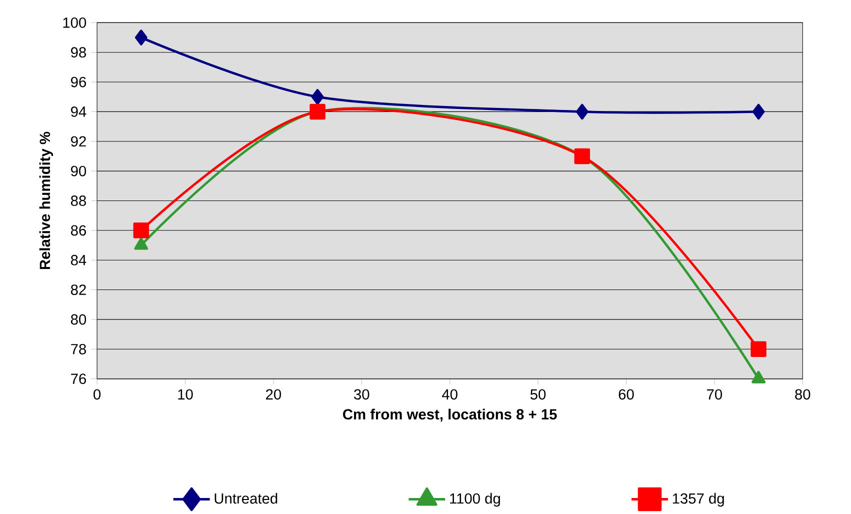  Describe the element at coordinates (714, 394) in the screenshot. I see `x-tick-label: 70` at that location.